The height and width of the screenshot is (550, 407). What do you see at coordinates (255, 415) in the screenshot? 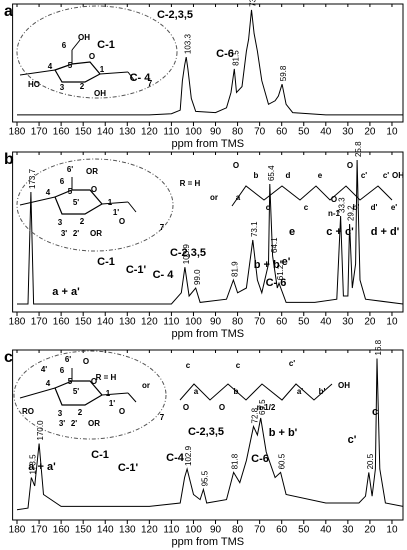
I see `peak-value-label: 72.8` at bounding box center [255, 415].